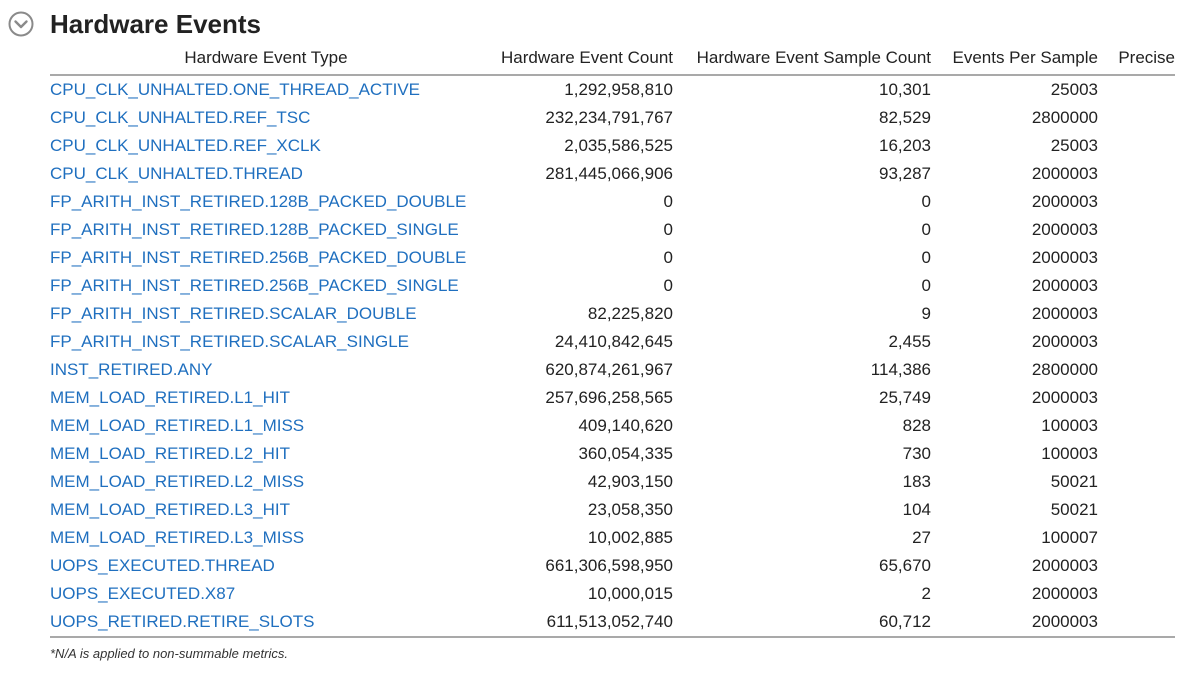  What do you see at coordinates (170, 397) in the screenshot?
I see `event-type-link: MEM_LOAD_RETIRED.L1_HIT` at bounding box center [170, 397].